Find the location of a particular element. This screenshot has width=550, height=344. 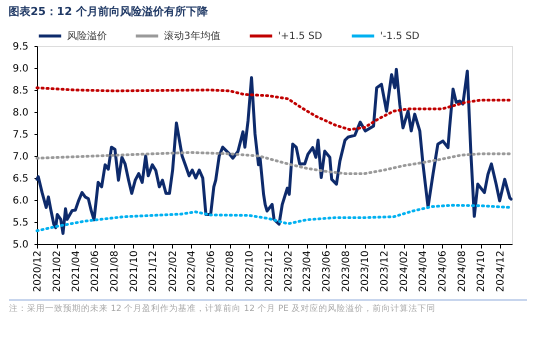

y-tick-label: 6.5 is located at coordinates (20, 179).